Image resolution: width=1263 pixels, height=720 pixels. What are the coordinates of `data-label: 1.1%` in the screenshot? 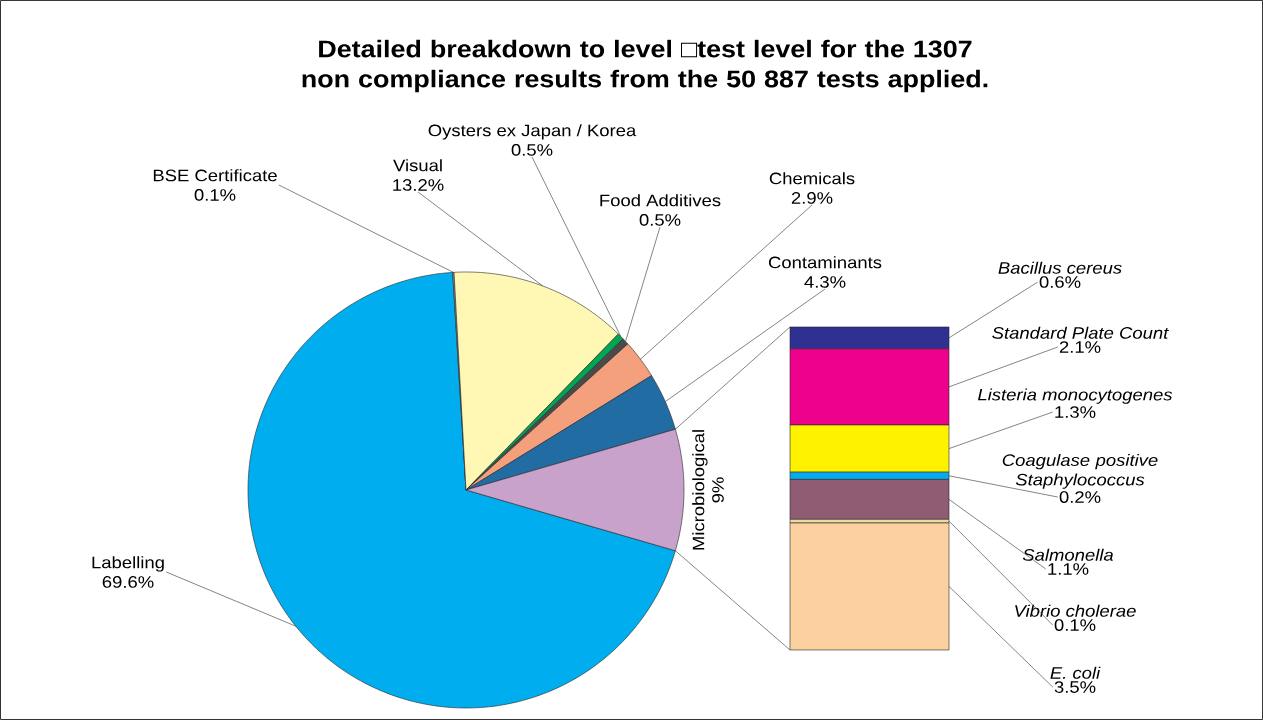 It's located at (1068, 569).